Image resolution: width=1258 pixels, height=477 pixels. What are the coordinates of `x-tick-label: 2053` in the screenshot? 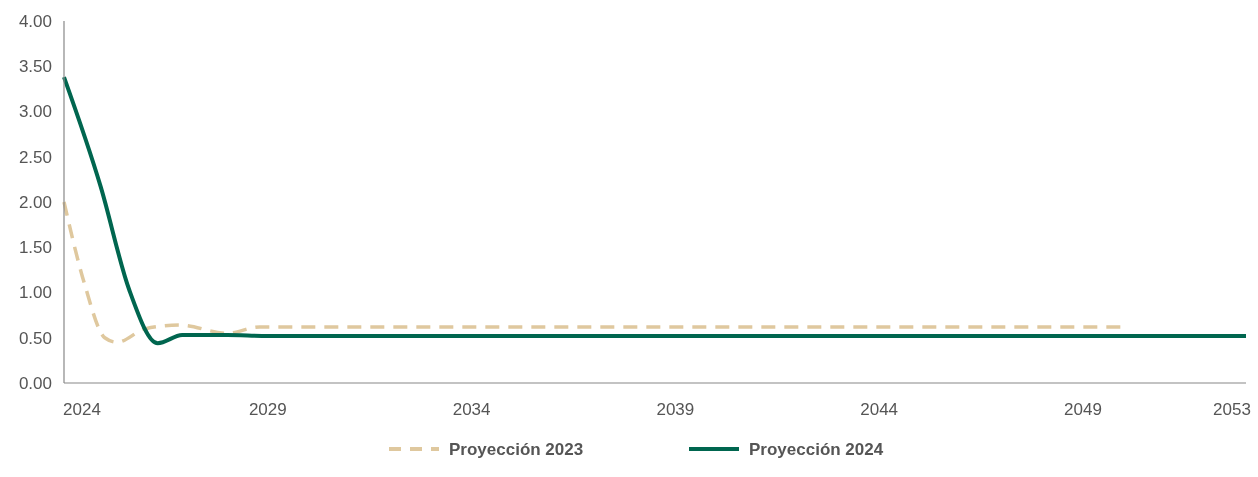 It's located at (1232, 409).